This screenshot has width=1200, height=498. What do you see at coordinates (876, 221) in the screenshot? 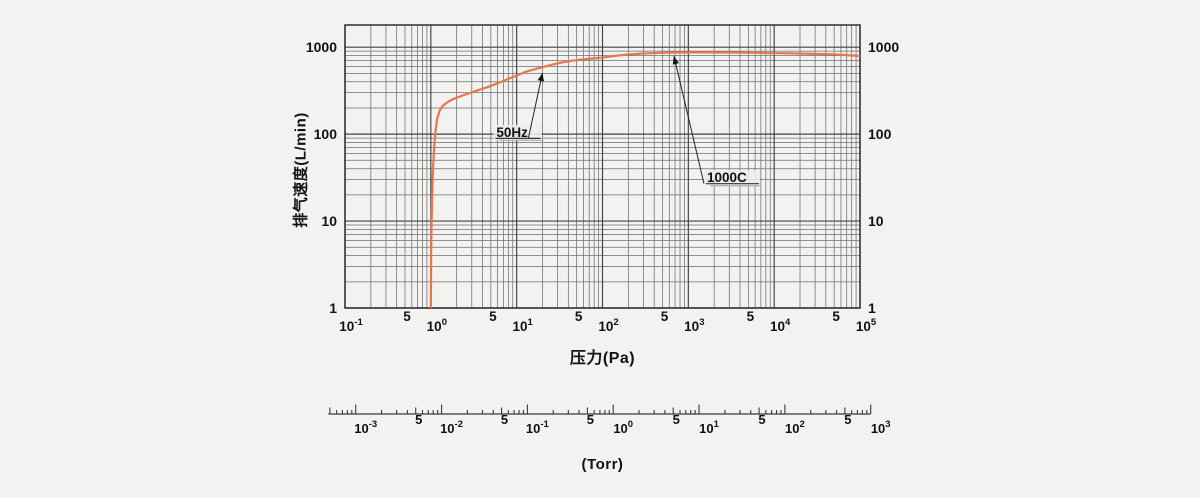
I see `y-tick-label-right: 10` at bounding box center [876, 221].